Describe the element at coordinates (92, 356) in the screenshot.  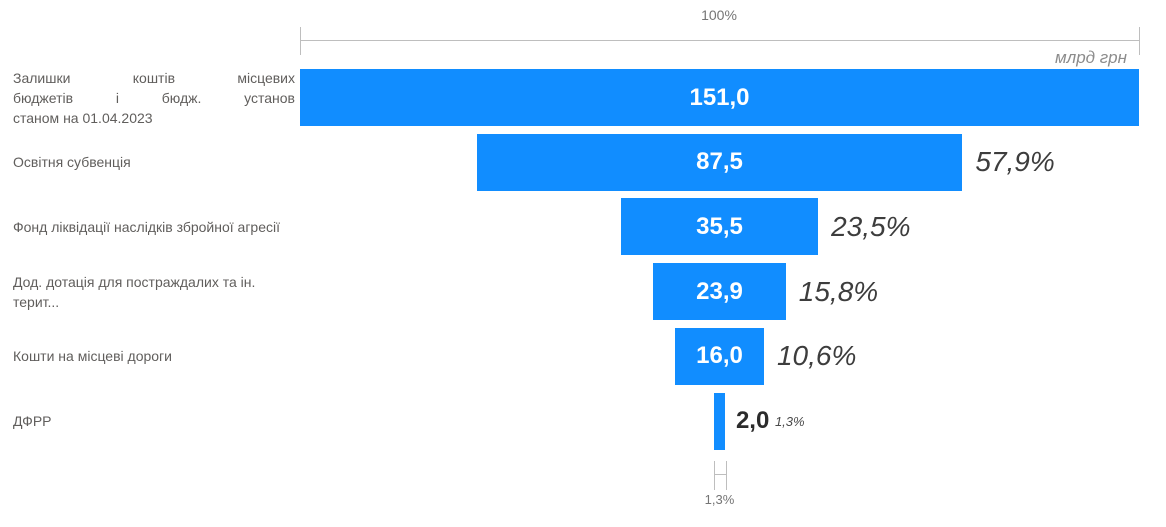
I see `category-label: Кошти на місцеві дороги` at that location.